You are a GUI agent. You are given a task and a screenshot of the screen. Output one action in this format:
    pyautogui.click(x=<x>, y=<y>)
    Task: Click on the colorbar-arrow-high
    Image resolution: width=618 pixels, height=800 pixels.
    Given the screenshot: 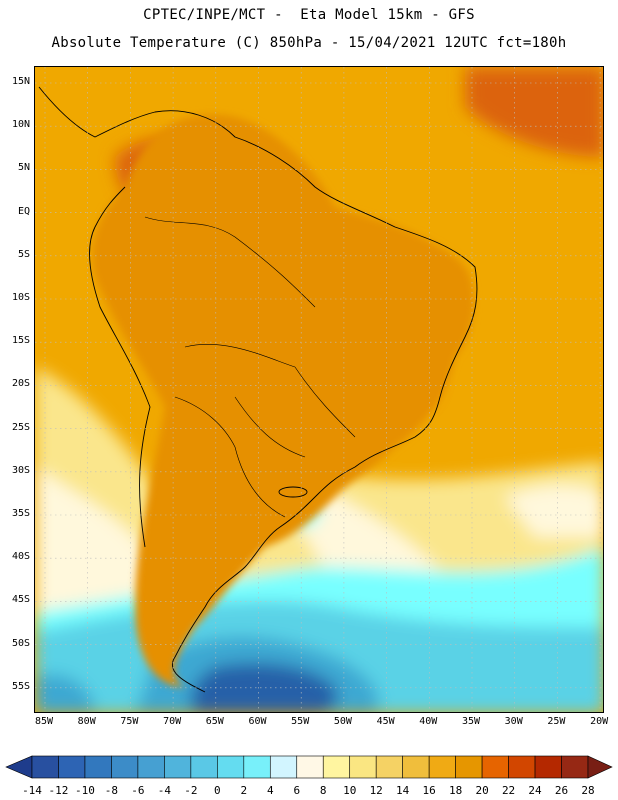 What is the action you would take?
    pyautogui.click(x=600, y=767)
    